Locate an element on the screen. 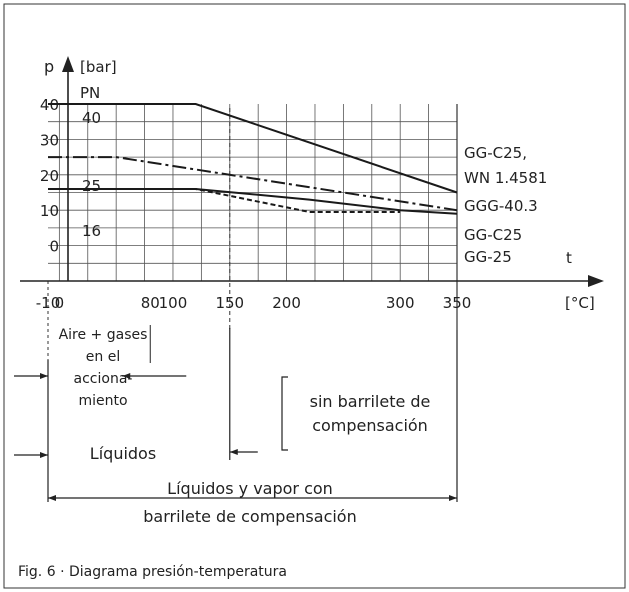 Image resolution: width=629 pixels, height=592 pixels. x-tick-label: 0 is located at coordinates (60, 303).